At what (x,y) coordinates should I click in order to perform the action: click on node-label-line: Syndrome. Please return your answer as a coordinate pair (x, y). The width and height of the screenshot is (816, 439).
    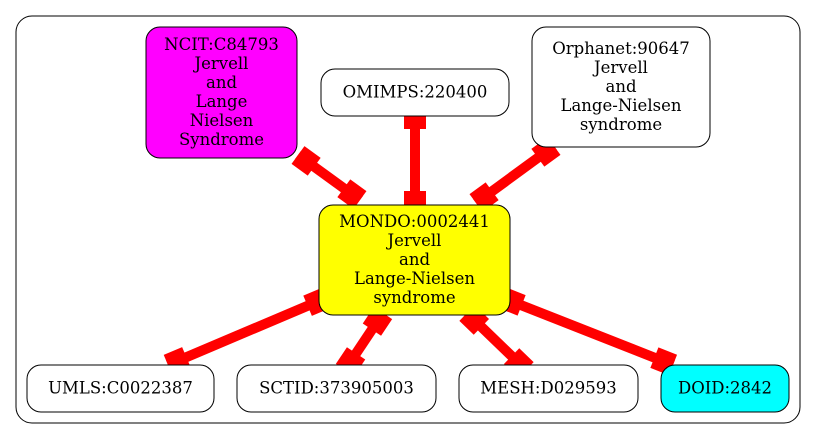
    Looking at the image, I should click on (221, 139).